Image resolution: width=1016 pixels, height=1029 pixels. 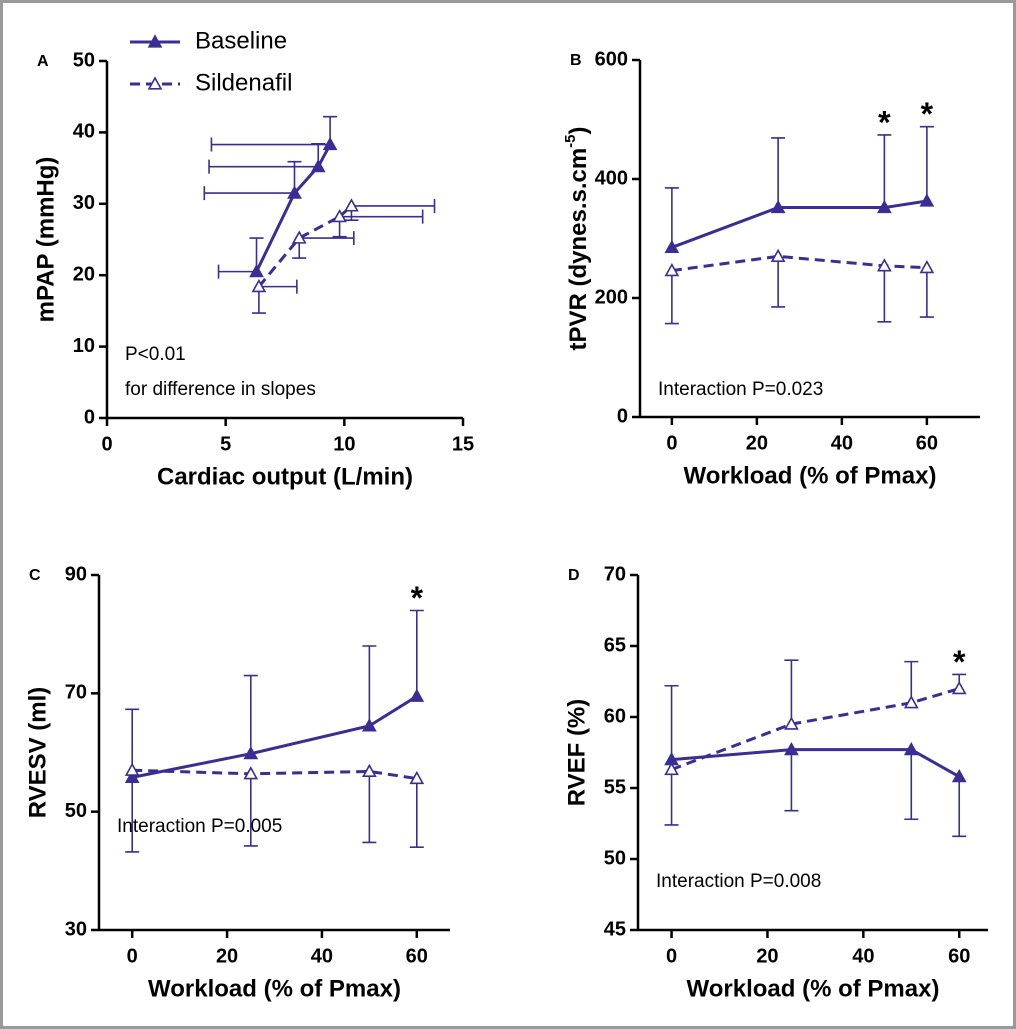 What do you see at coordinates (45, 240) in the screenshot?
I see `y-axis-label: mPAP (mmHg)` at bounding box center [45, 240].